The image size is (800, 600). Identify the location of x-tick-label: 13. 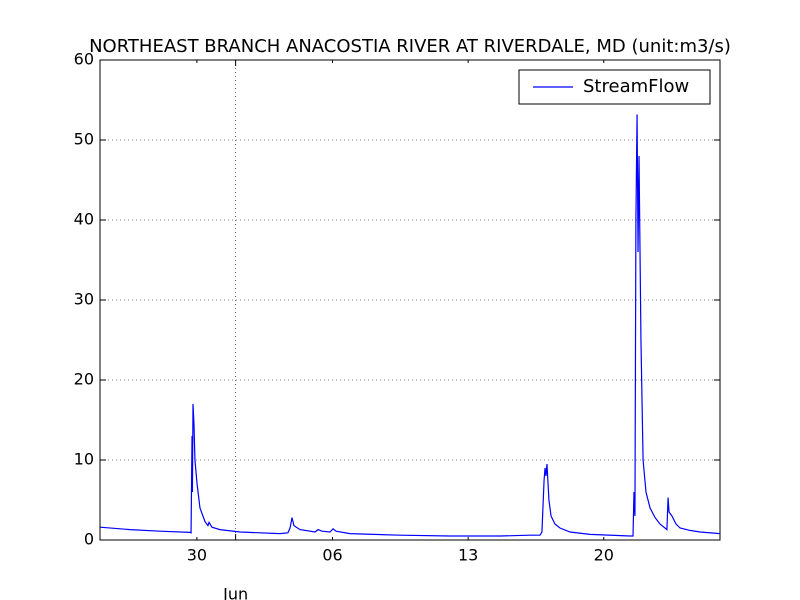
(468, 555).